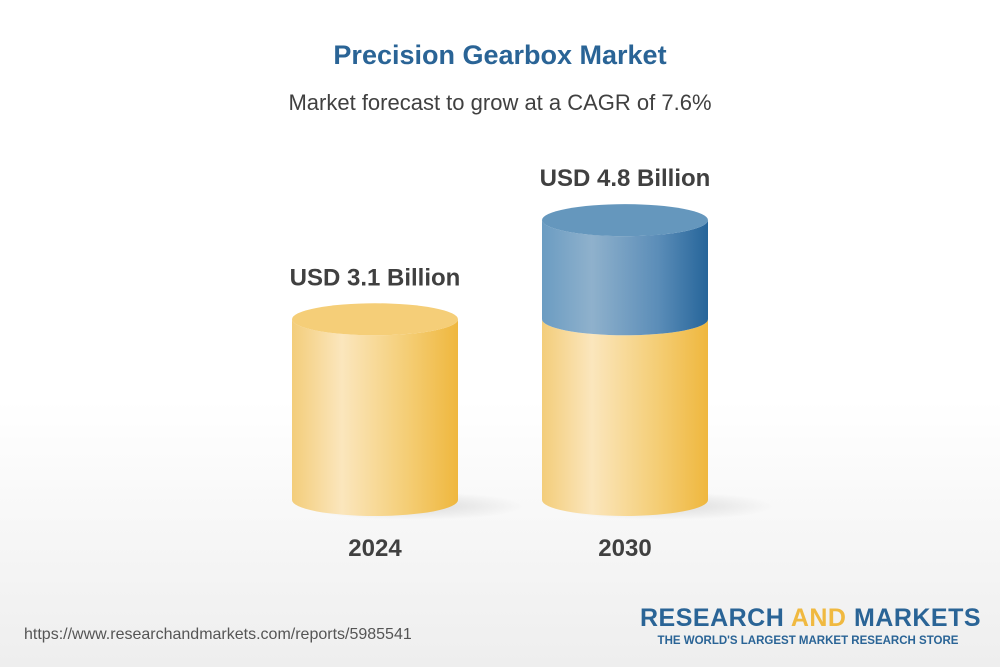 The height and width of the screenshot is (667, 1000). I want to click on data-label-2030: USD 4.8 Billion, so click(625, 178).